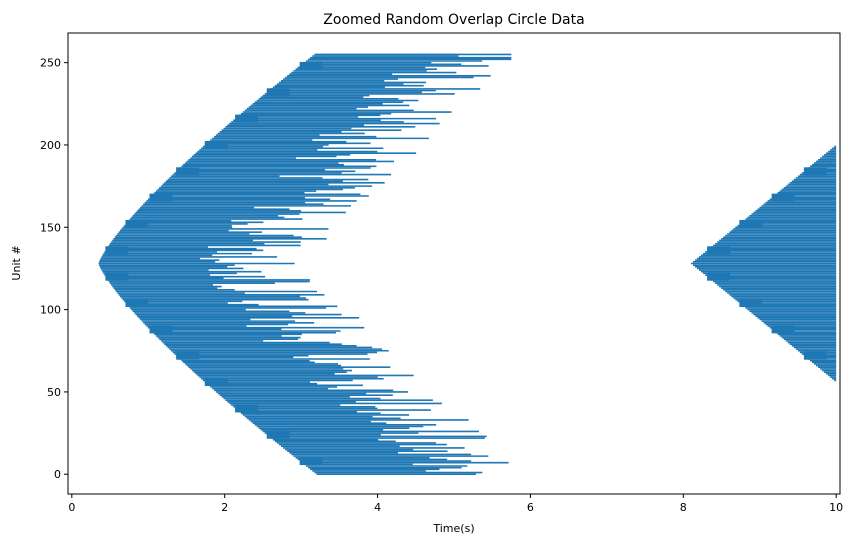 The height and width of the screenshot is (547, 850). What do you see at coordinates (453, 528) in the screenshot?
I see `x-axis-label: Time(s)` at bounding box center [453, 528].